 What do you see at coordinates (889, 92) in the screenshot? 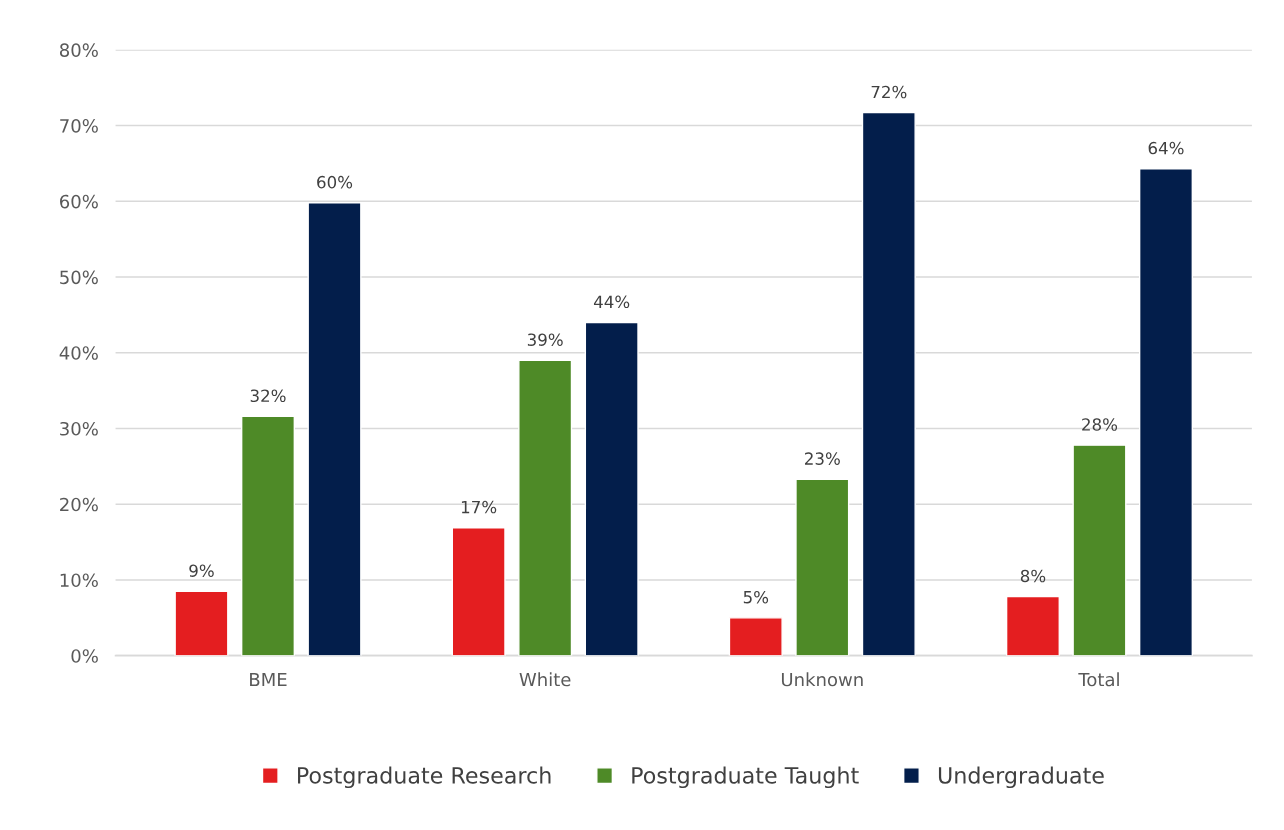
I see `data-label: 72%` at bounding box center [889, 92].